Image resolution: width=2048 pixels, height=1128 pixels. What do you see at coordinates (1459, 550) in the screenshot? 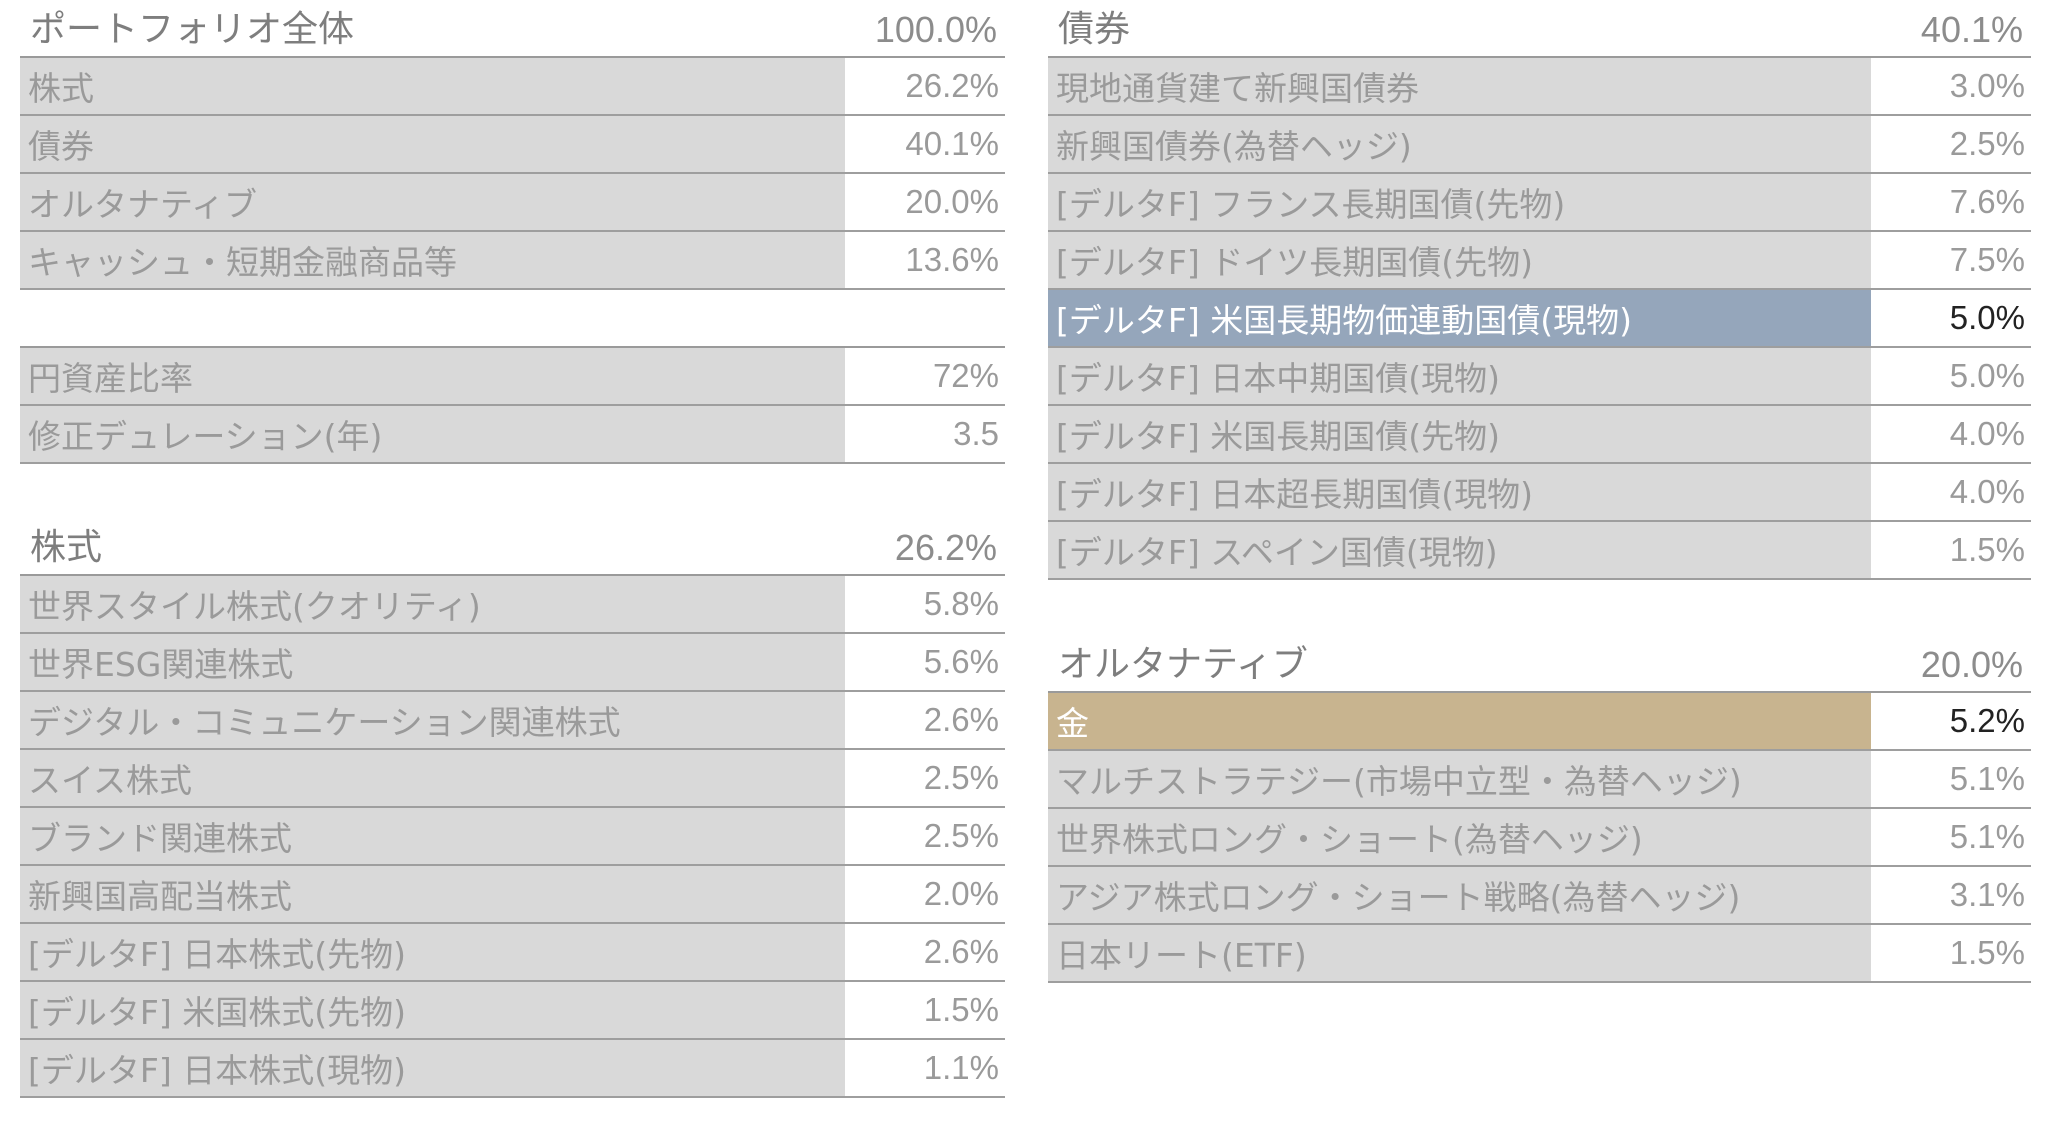
I see `row-label: [デルタF] スペイン国債(現物)` at bounding box center [1459, 550].